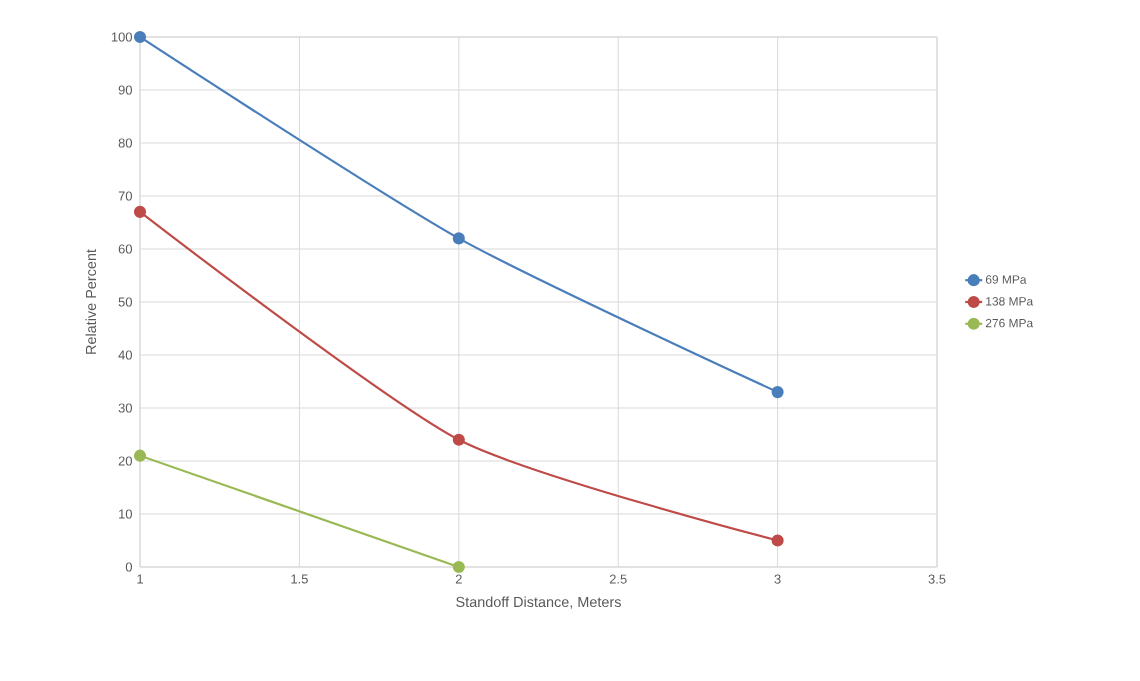 The image size is (1140, 681). Describe the element at coordinates (125, 249) in the screenshot. I see `y-tick-label: 60` at that location.